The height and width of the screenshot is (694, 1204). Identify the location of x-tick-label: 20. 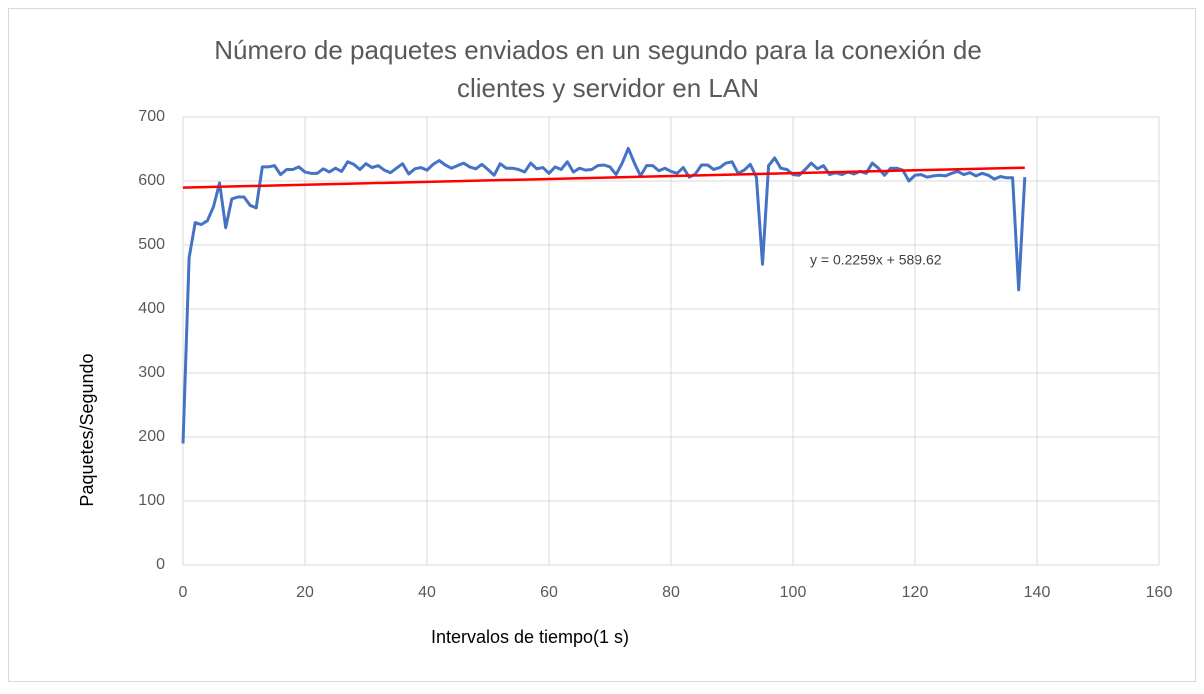
(305, 592).